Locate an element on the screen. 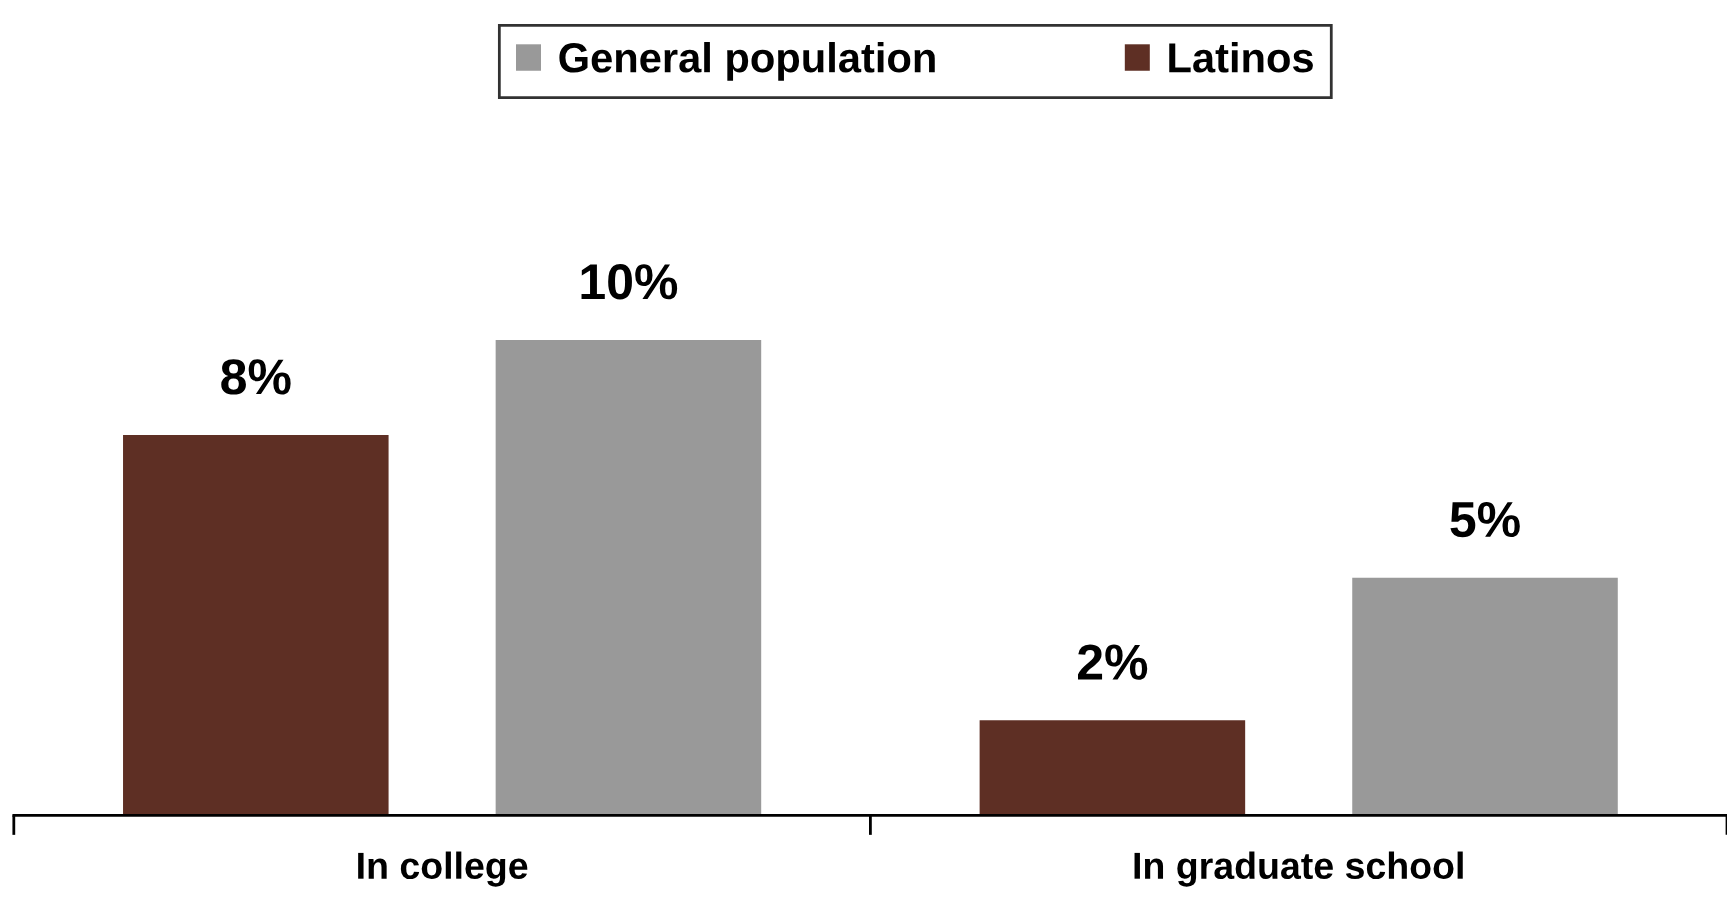 Image resolution: width=1727 pixels, height=903 pixels. x-tick-label: In college is located at coordinates (443, 869).